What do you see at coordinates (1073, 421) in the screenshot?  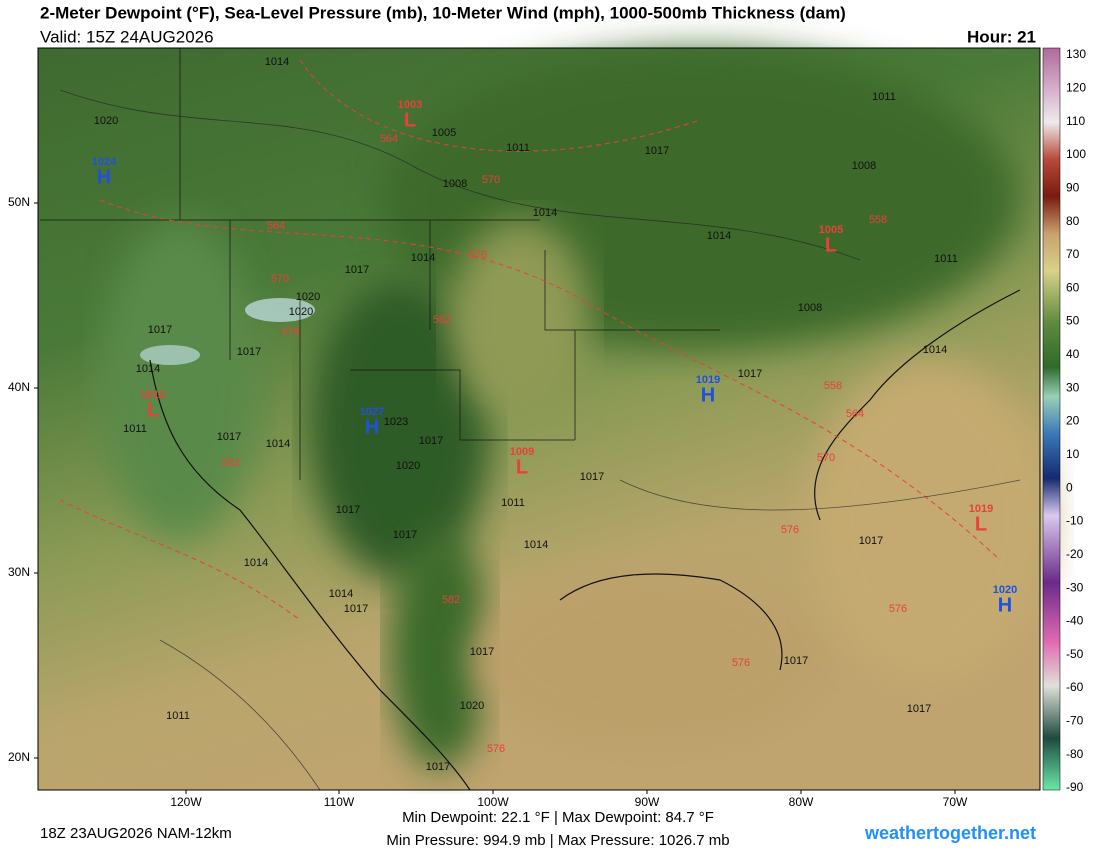 I see `colorbar-label: 20` at bounding box center [1073, 421].